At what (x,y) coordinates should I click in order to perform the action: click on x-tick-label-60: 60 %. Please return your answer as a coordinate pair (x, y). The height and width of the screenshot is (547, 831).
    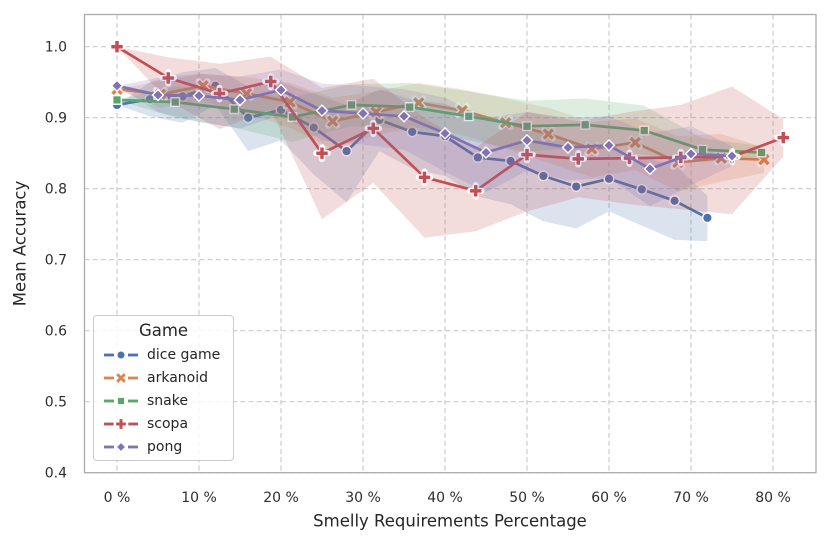
    Looking at the image, I should click on (609, 498).